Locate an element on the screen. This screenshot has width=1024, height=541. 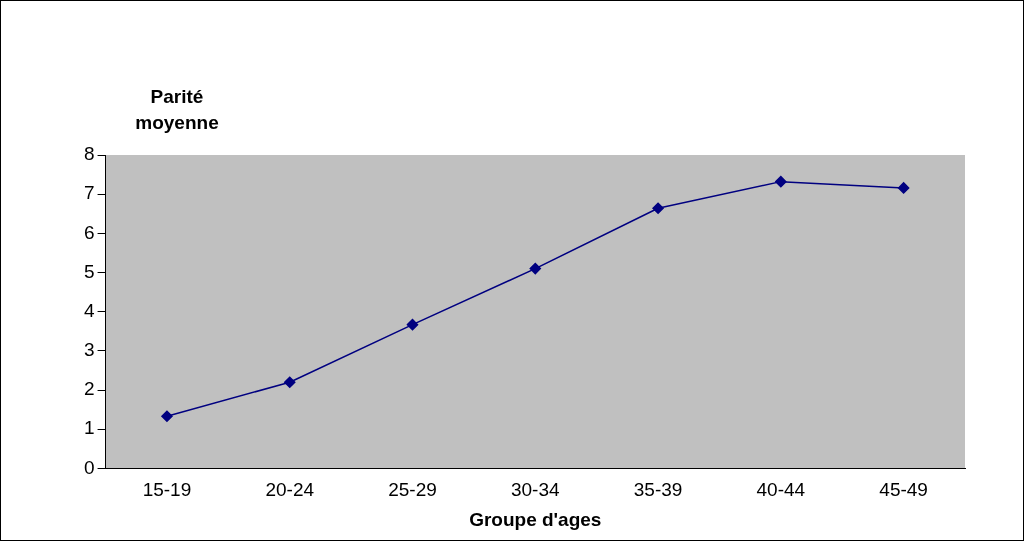
x-tick-label: 25-29 is located at coordinates (412, 490).